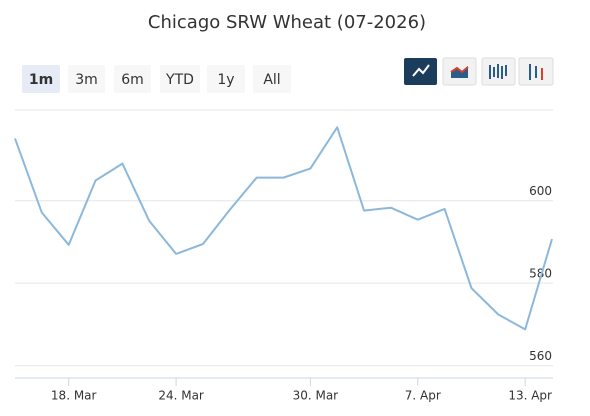 The height and width of the screenshot is (416, 590). What do you see at coordinates (479, 71) in the screenshot?
I see `chart-type-icons` at bounding box center [479, 71].